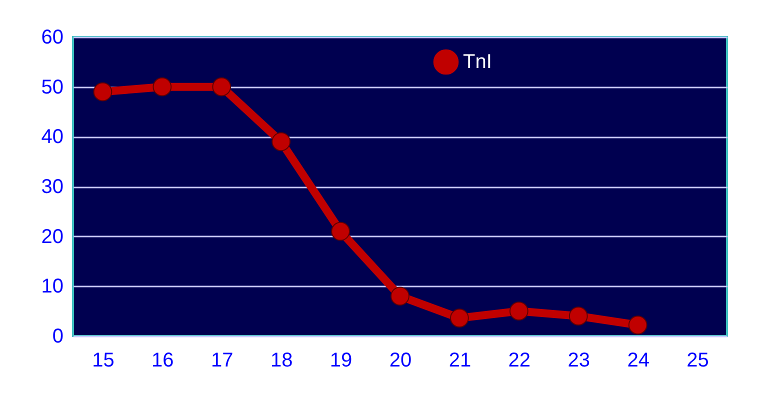 The height and width of the screenshot is (402, 760). I want to click on x-tick-label: 20, so click(400, 361).